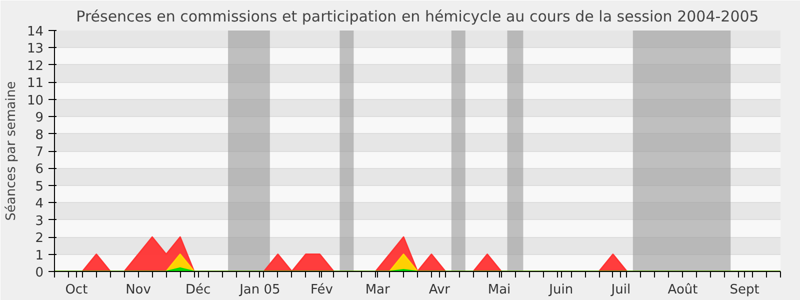 The height and width of the screenshot is (300, 800). I want to click on x-tick-label: Déc, so click(198, 290).